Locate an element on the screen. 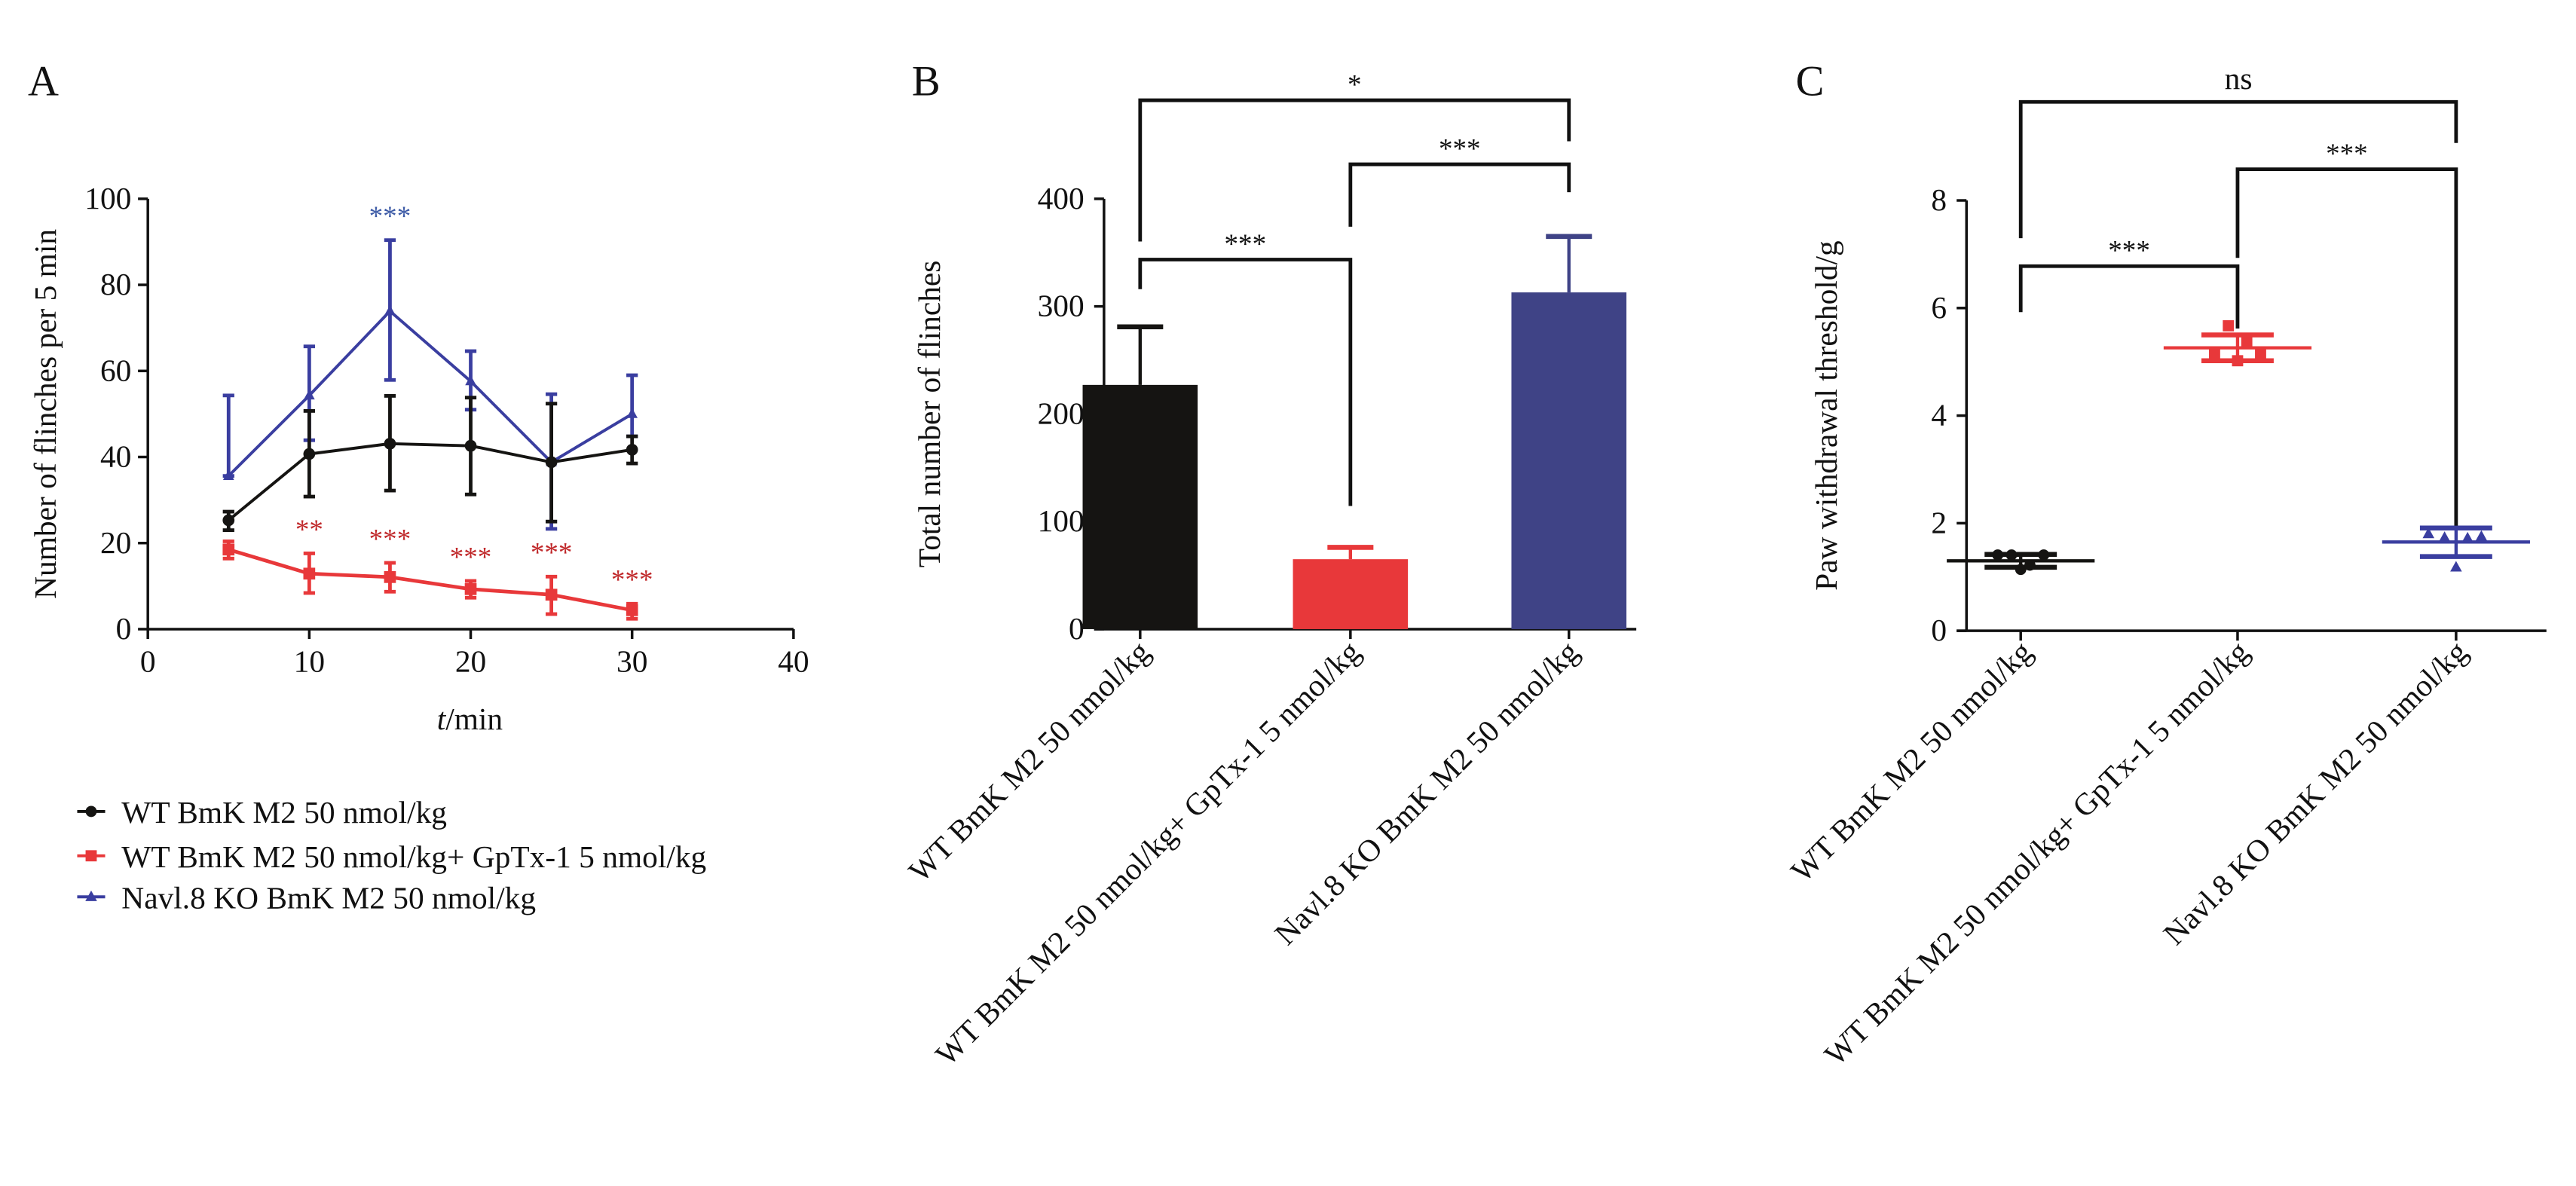  series-square: ** ****** ****** is located at coordinates (437, 568).